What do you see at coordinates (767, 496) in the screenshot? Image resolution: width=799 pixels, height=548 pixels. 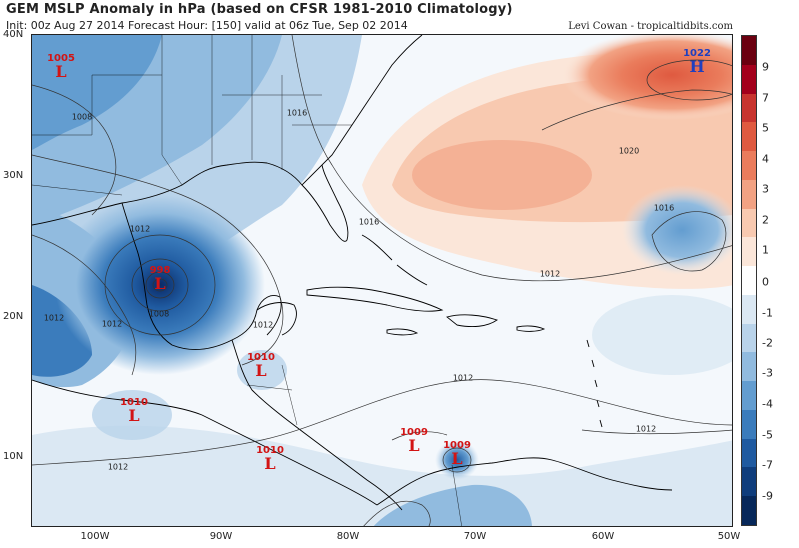 I see `colorbar-tick-label: -9` at bounding box center [767, 496].